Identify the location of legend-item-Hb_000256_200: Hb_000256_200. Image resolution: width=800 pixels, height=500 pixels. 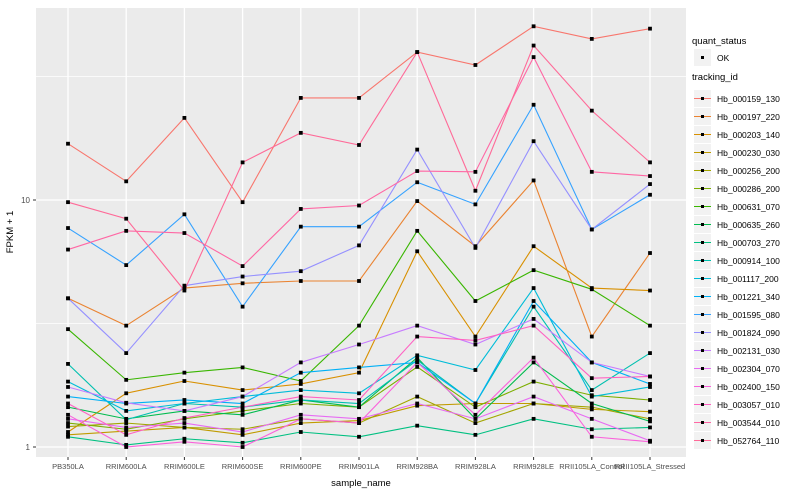
(737, 170).